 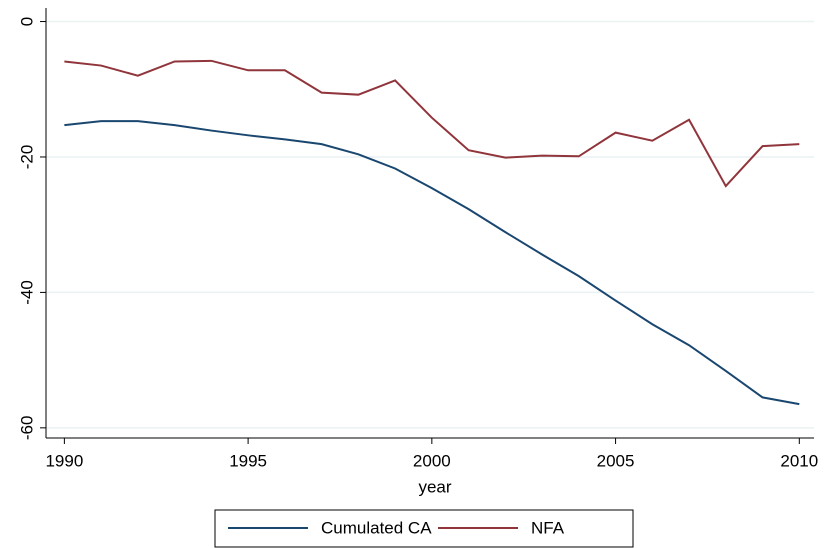 I want to click on x-tick-label: 2005, so click(x=616, y=460).